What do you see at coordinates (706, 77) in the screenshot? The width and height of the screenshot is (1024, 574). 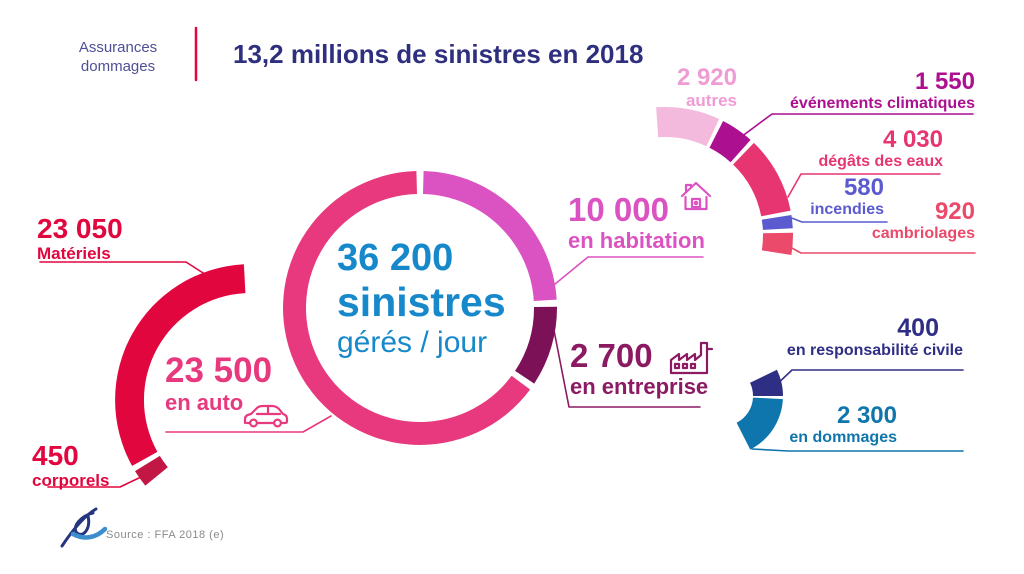 I see `autres-value: 2 920` at bounding box center [706, 77].